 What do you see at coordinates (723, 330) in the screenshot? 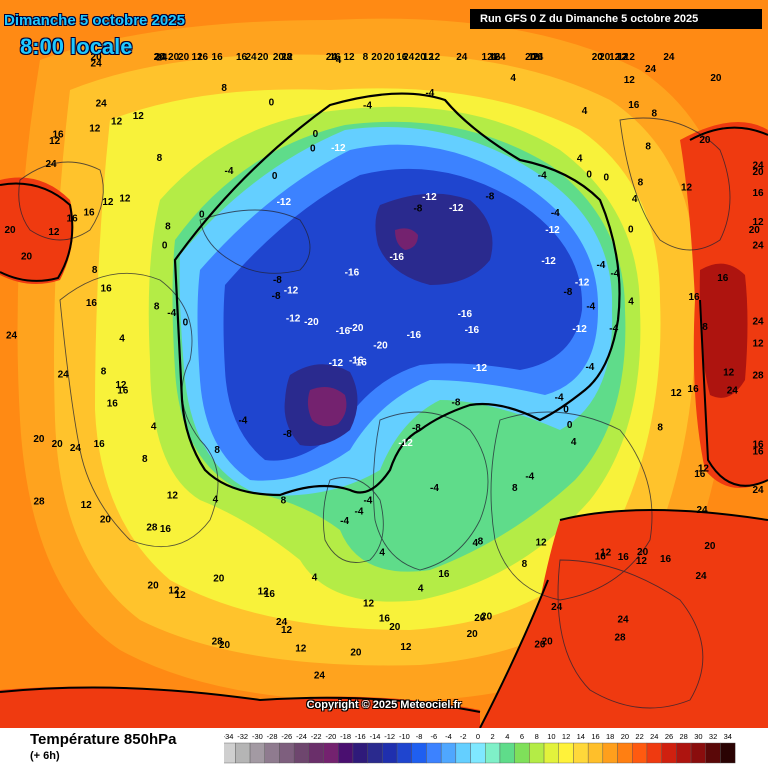
I see `field-warm-30-east` at bounding box center [723, 330].